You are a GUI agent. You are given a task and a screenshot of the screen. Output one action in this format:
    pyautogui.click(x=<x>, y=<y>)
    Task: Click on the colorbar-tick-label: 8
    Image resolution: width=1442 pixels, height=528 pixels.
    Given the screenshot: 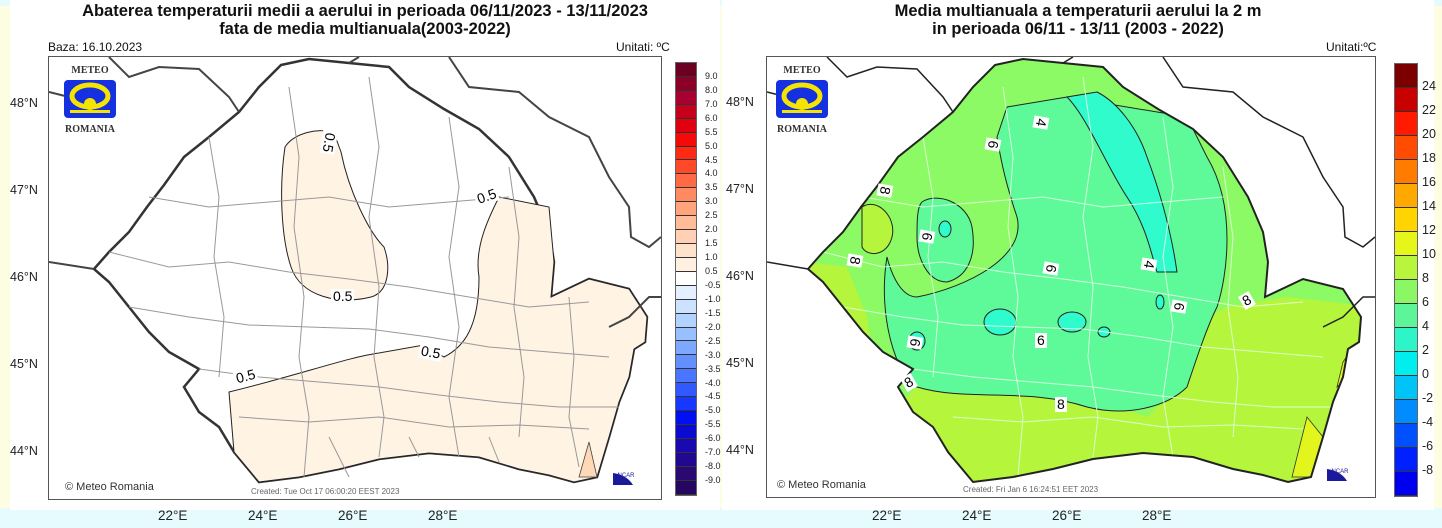 What is the action you would take?
    pyautogui.click(x=1425, y=278)
    